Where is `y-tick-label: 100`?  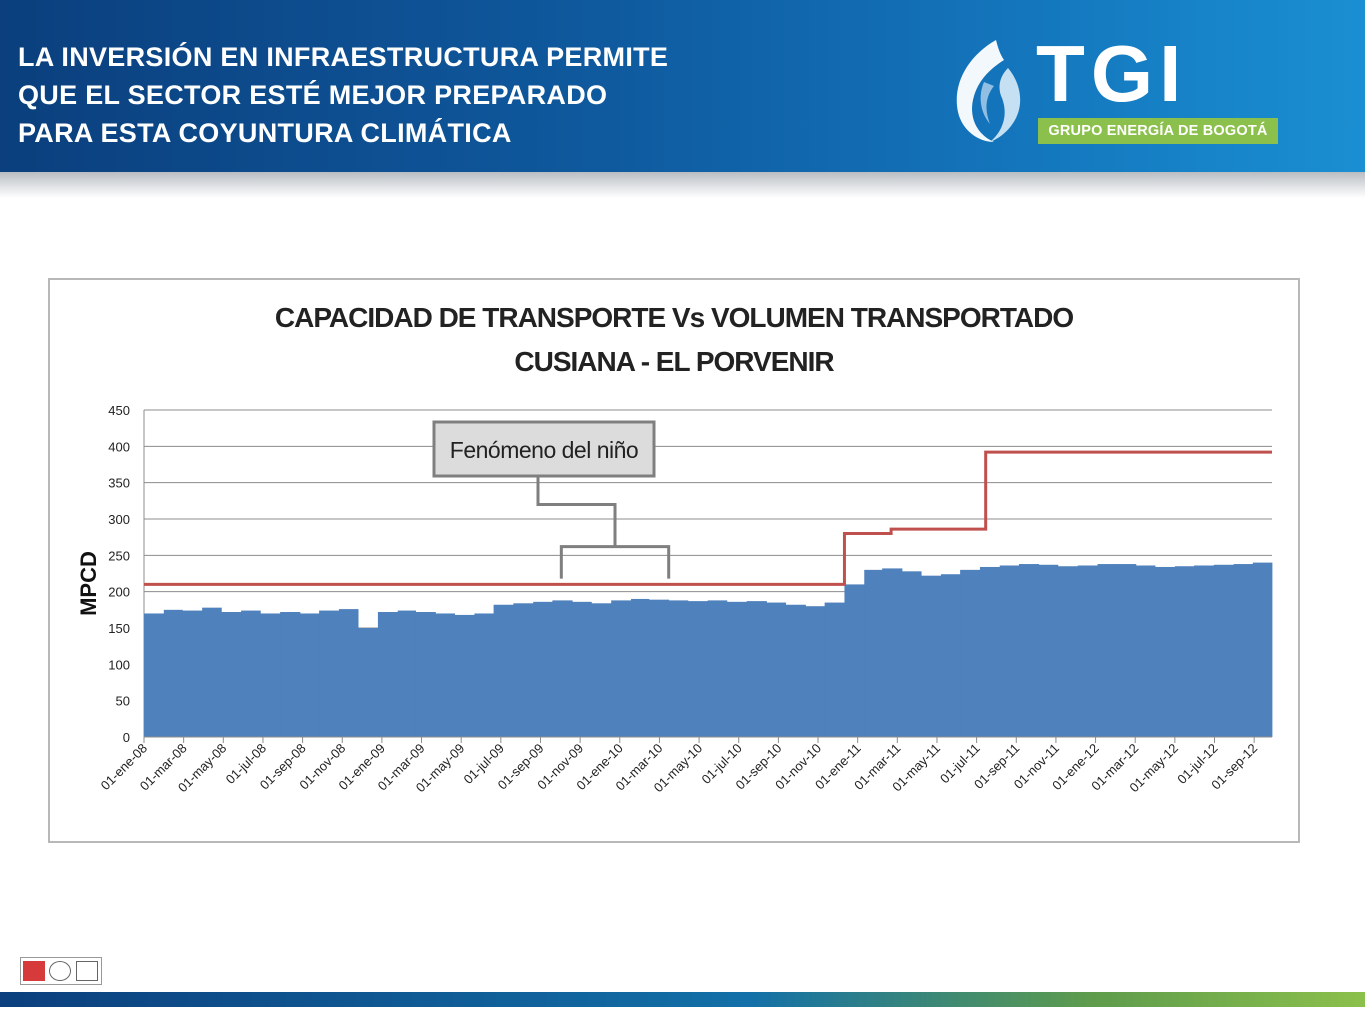
y-tick-label: 100 is located at coordinates (119, 664).